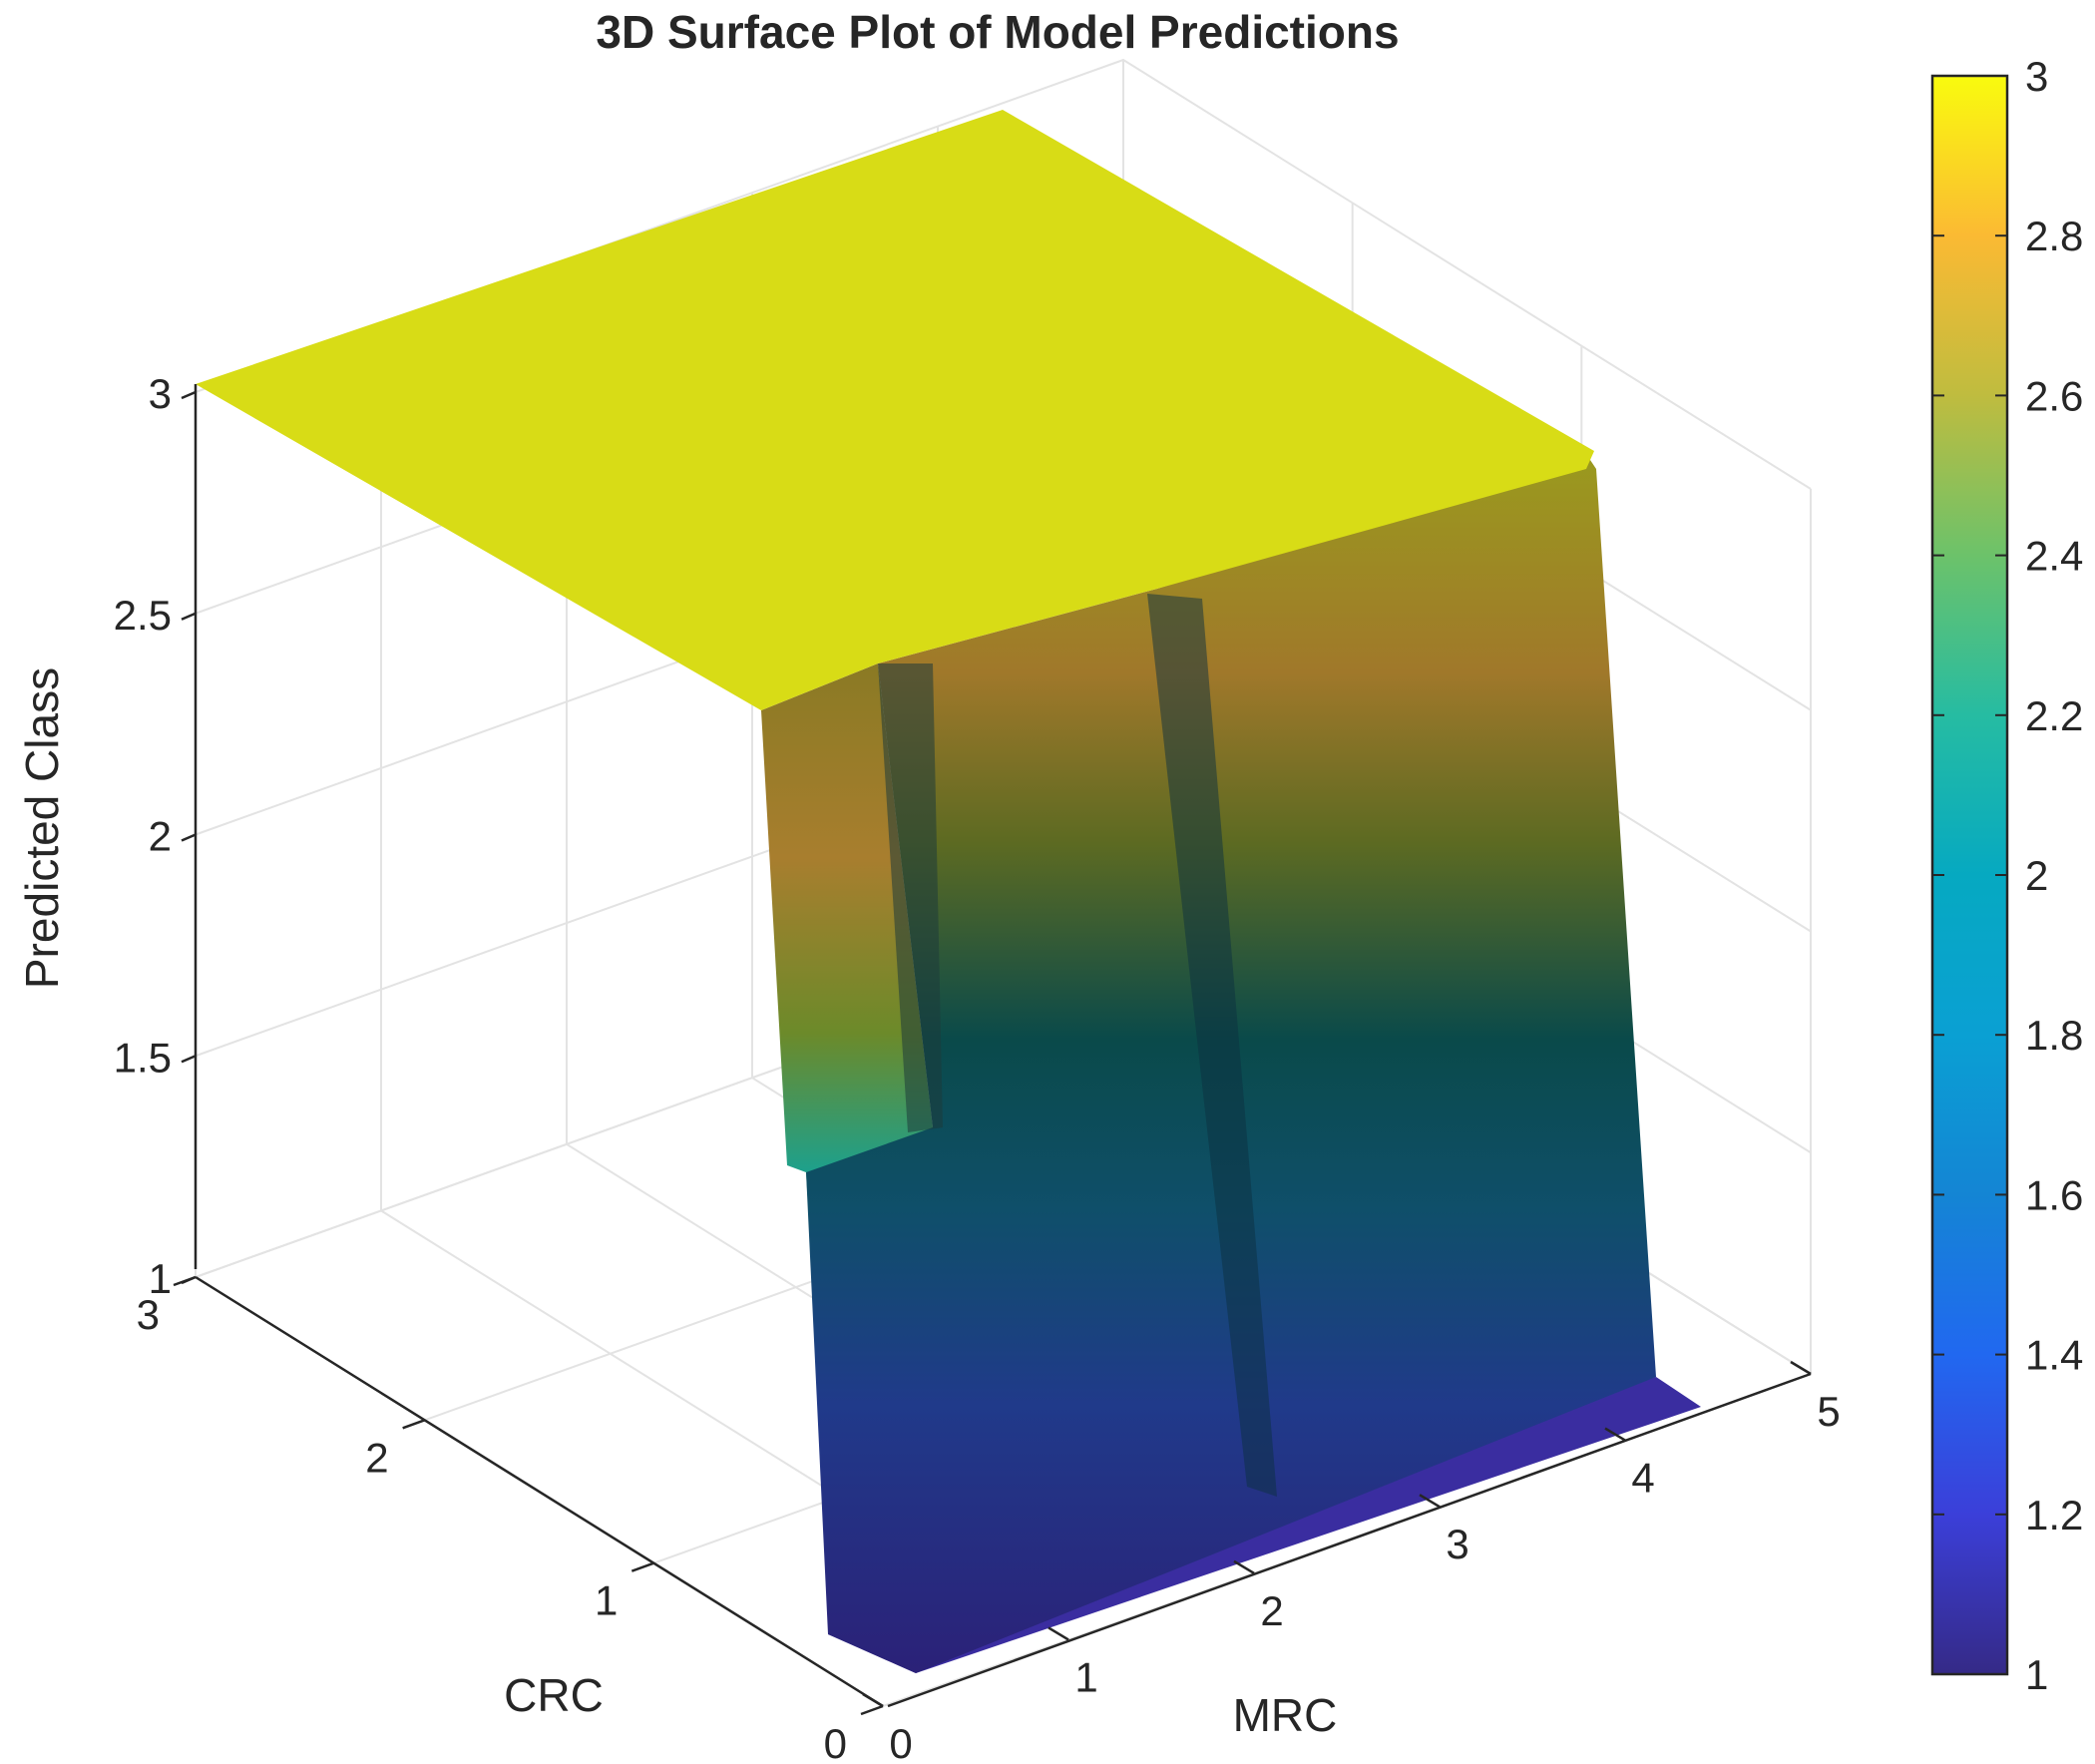 The width and height of the screenshot is (2095, 1764). What do you see at coordinates (160, 836) in the screenshot?
I see `z-tick-label: 2` at bounding box center [160, 836].